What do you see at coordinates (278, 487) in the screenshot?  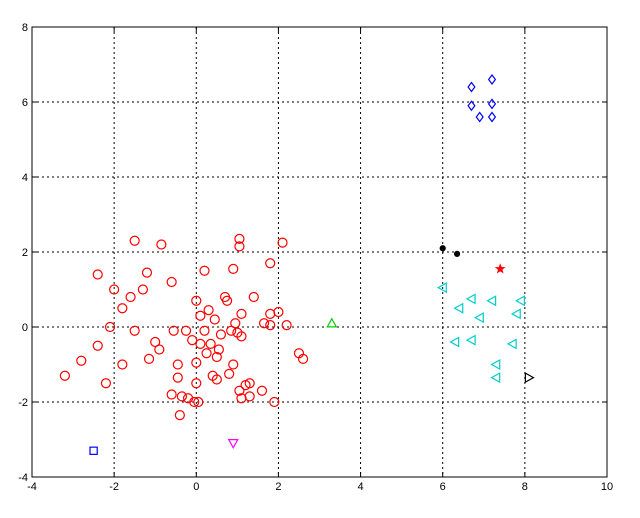 I see `x-tick-label: 2` at bounding box center [278, 487].